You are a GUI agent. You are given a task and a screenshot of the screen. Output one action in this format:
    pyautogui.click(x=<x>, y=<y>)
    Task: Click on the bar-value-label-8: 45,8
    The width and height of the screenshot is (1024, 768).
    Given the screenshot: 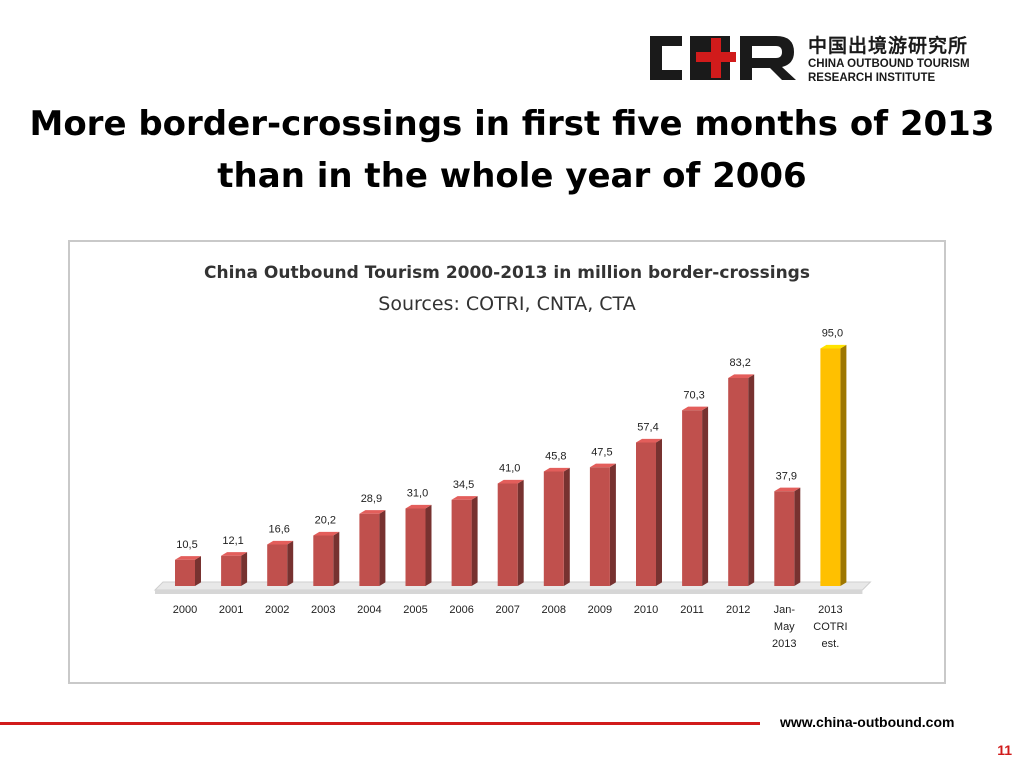 What is the action you would take?
    pyautogui.click(x=555, y=457)
    